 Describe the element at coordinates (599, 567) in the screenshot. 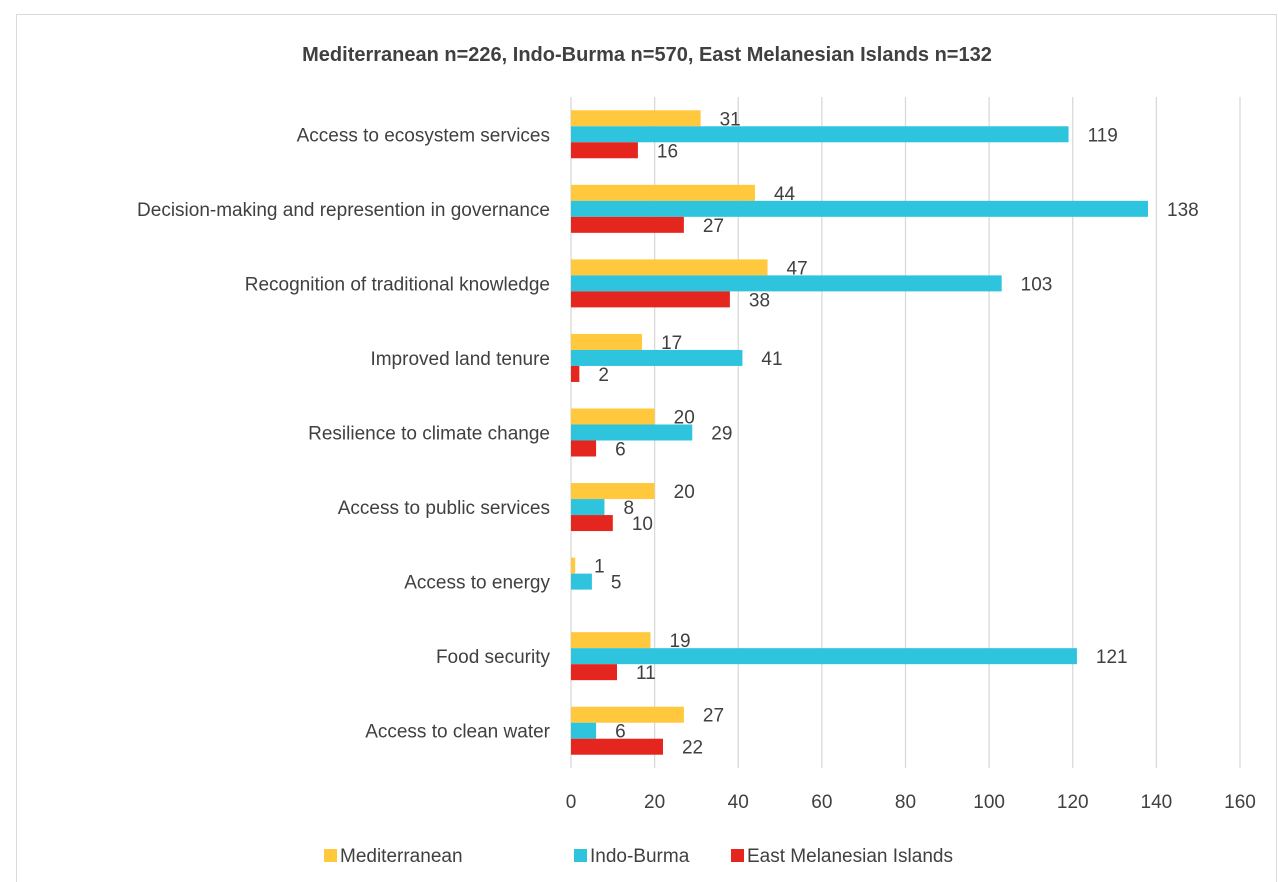

I see `data-label: 1` at that location.